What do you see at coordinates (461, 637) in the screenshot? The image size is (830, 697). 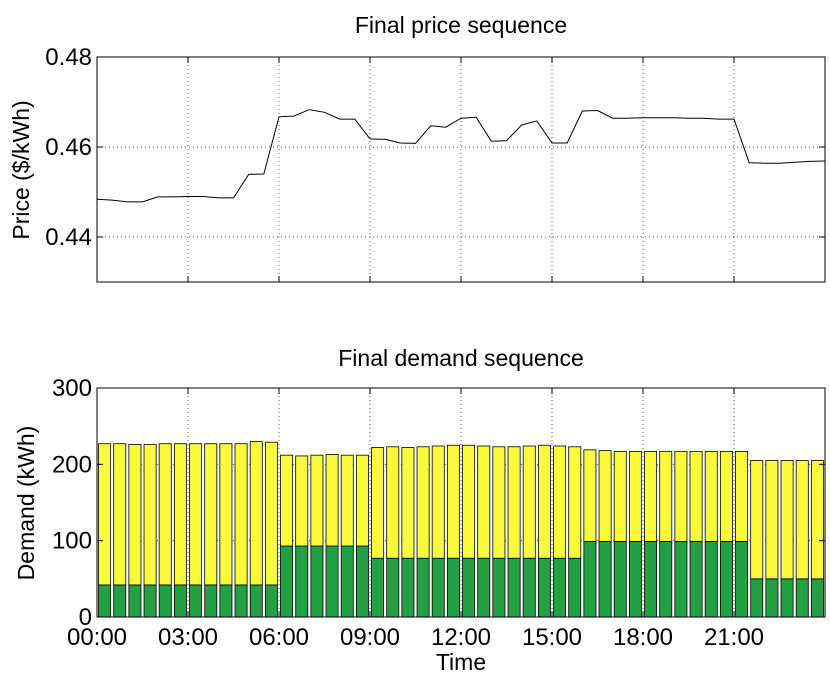 I see `demand-xtick-label-4: 12:00` at bounding box center [461, 637].